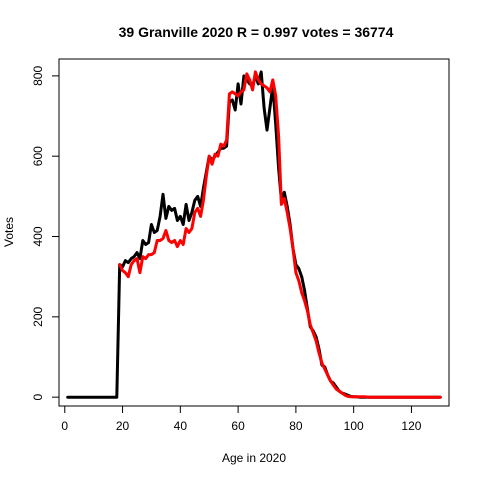 This screenshot has width=480, height=480. I want to click on y-axis-label: Votes, so click(9, 232).